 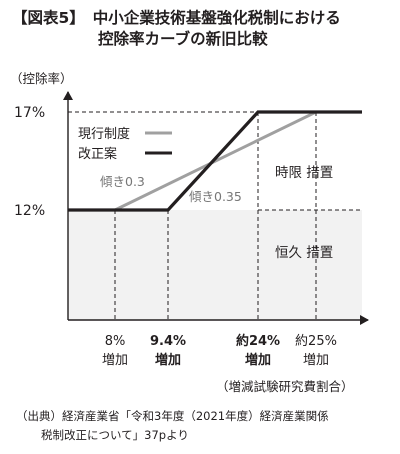 I want to click on figure-tag: 【図表5】, so click(x=48, y=18).